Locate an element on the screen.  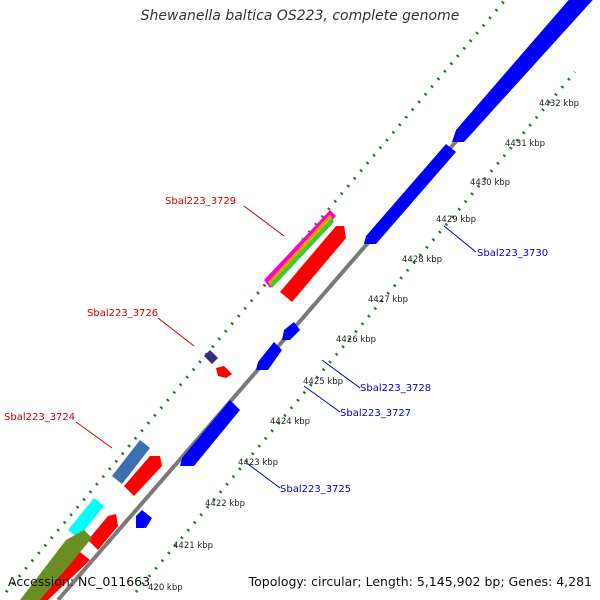
tick-label-4420: 420 kbp is located at coordinates (165, 588).